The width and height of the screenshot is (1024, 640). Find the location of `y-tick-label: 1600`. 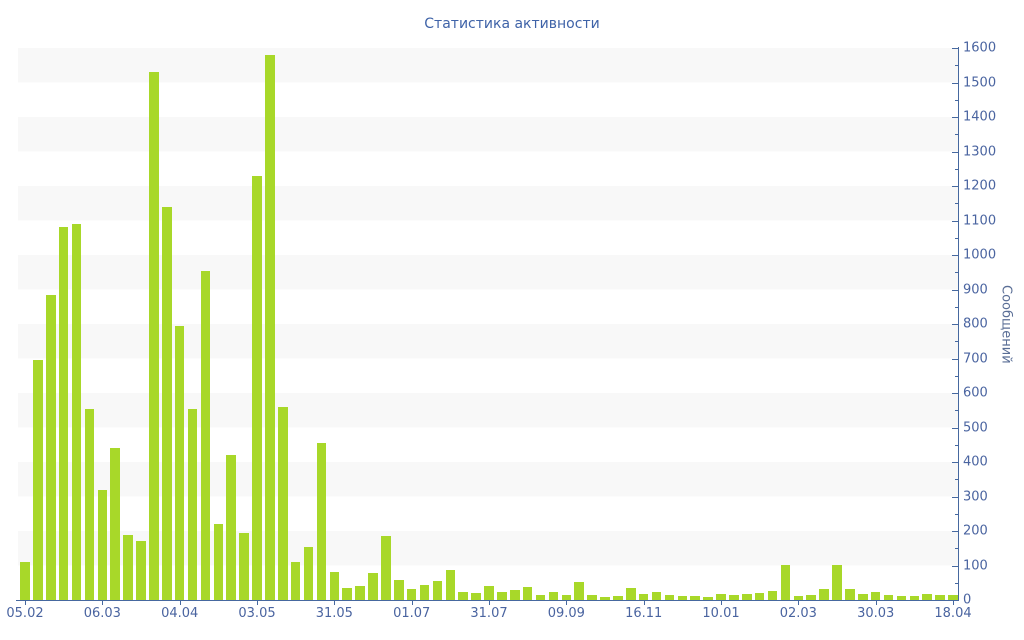

y-tick-label: 1600 is located at coordinates (980, 48).